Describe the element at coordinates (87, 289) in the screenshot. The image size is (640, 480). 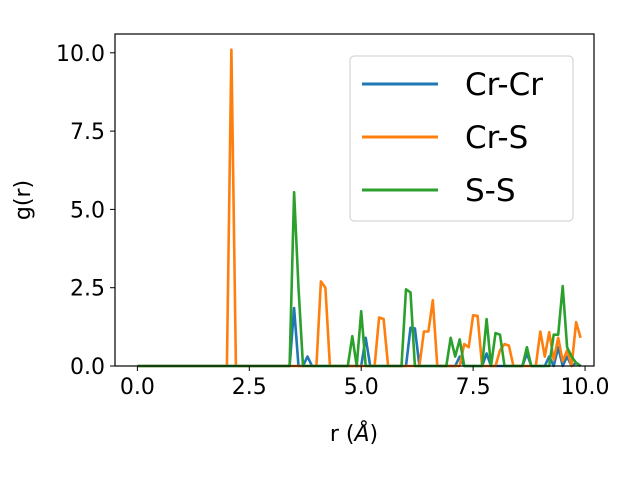
I see `y-tick-label: 2.5` at that location.